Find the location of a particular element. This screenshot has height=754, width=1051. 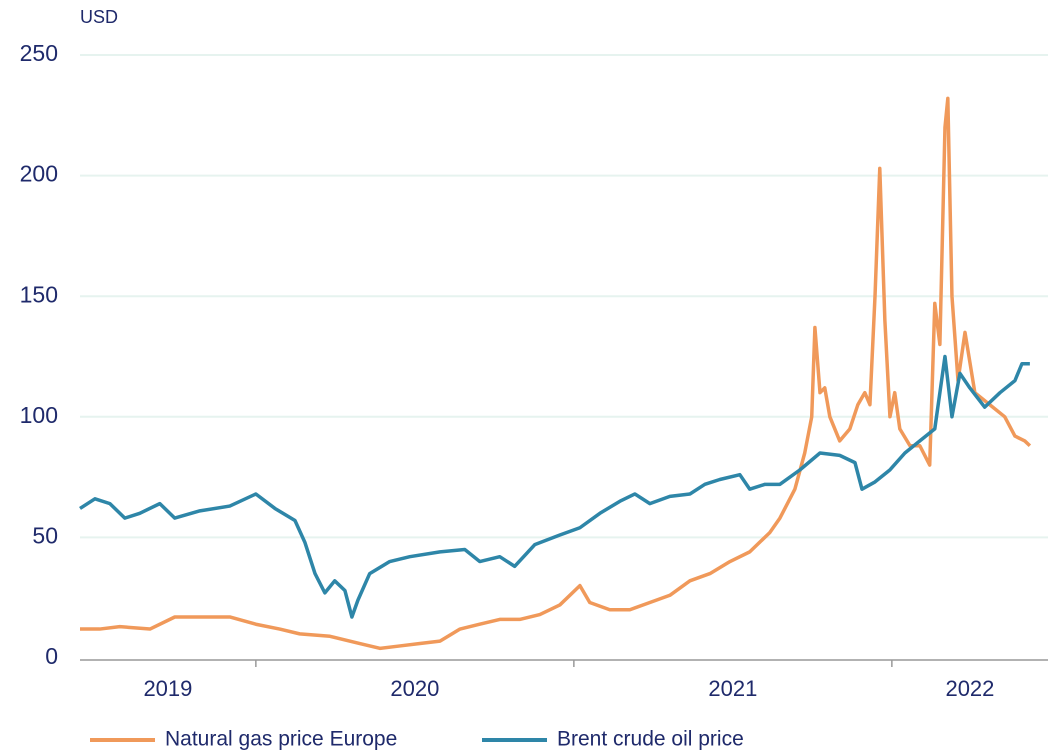

y-tick-label: 50 is located at coordinates (45, 535).